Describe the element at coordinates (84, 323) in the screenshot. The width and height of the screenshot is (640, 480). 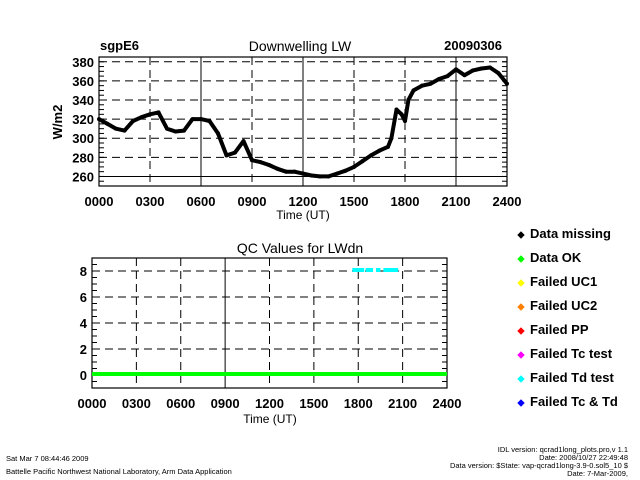
I see `y-tick-label: 4` at that location.